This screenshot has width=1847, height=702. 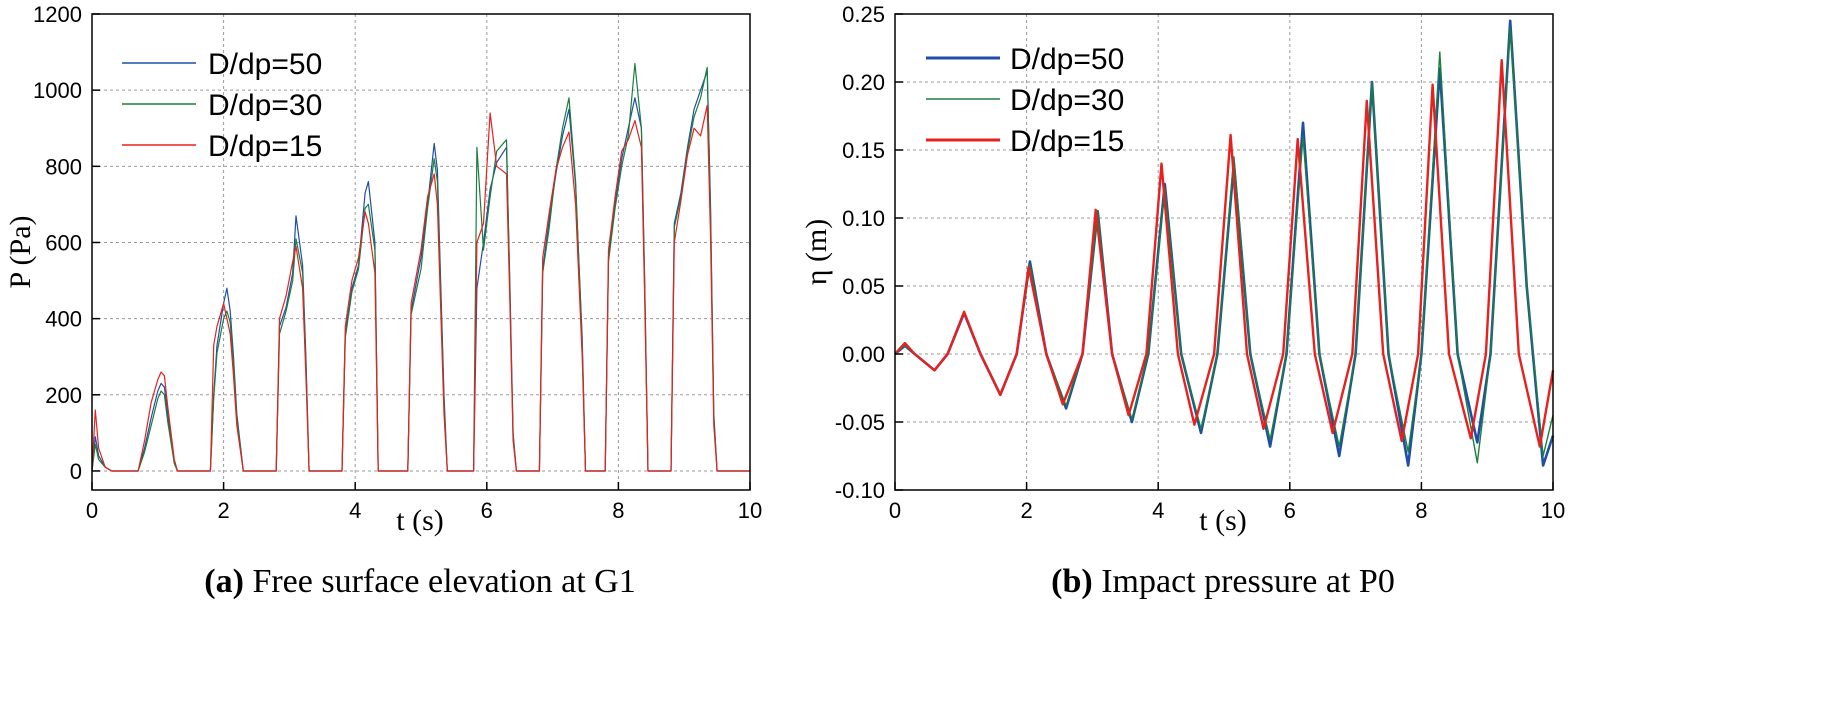 What do you see at coordinates (63, 319) in the screenshot?
I see `y-tick-label: 400` at bounding box center [63, 319].